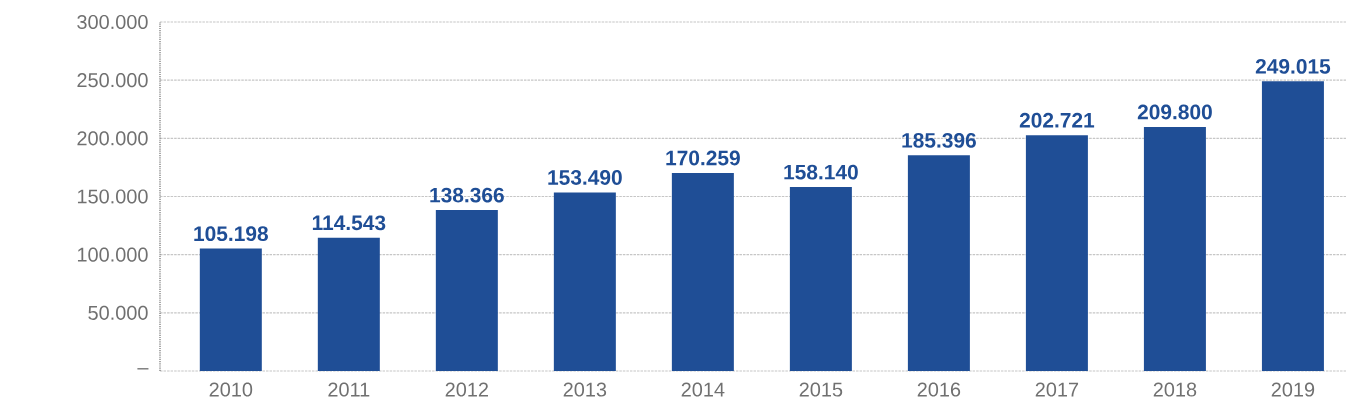 This screenshot has height=416, width=1348. Describe the element at coordinates (466, 389) in the screenshot. I see `x-tick-label: 2012` at that location.